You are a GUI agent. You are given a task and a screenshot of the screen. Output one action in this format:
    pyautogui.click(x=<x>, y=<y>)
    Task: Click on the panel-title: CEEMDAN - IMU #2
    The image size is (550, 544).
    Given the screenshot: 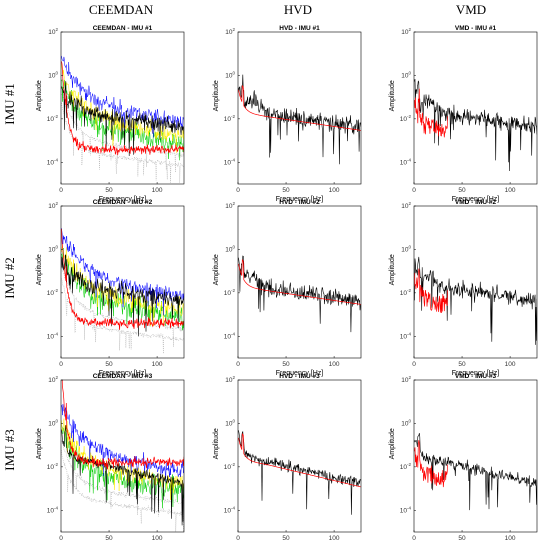 What is the action you would take?
    pyautogui.click(x=123, y=202)
    